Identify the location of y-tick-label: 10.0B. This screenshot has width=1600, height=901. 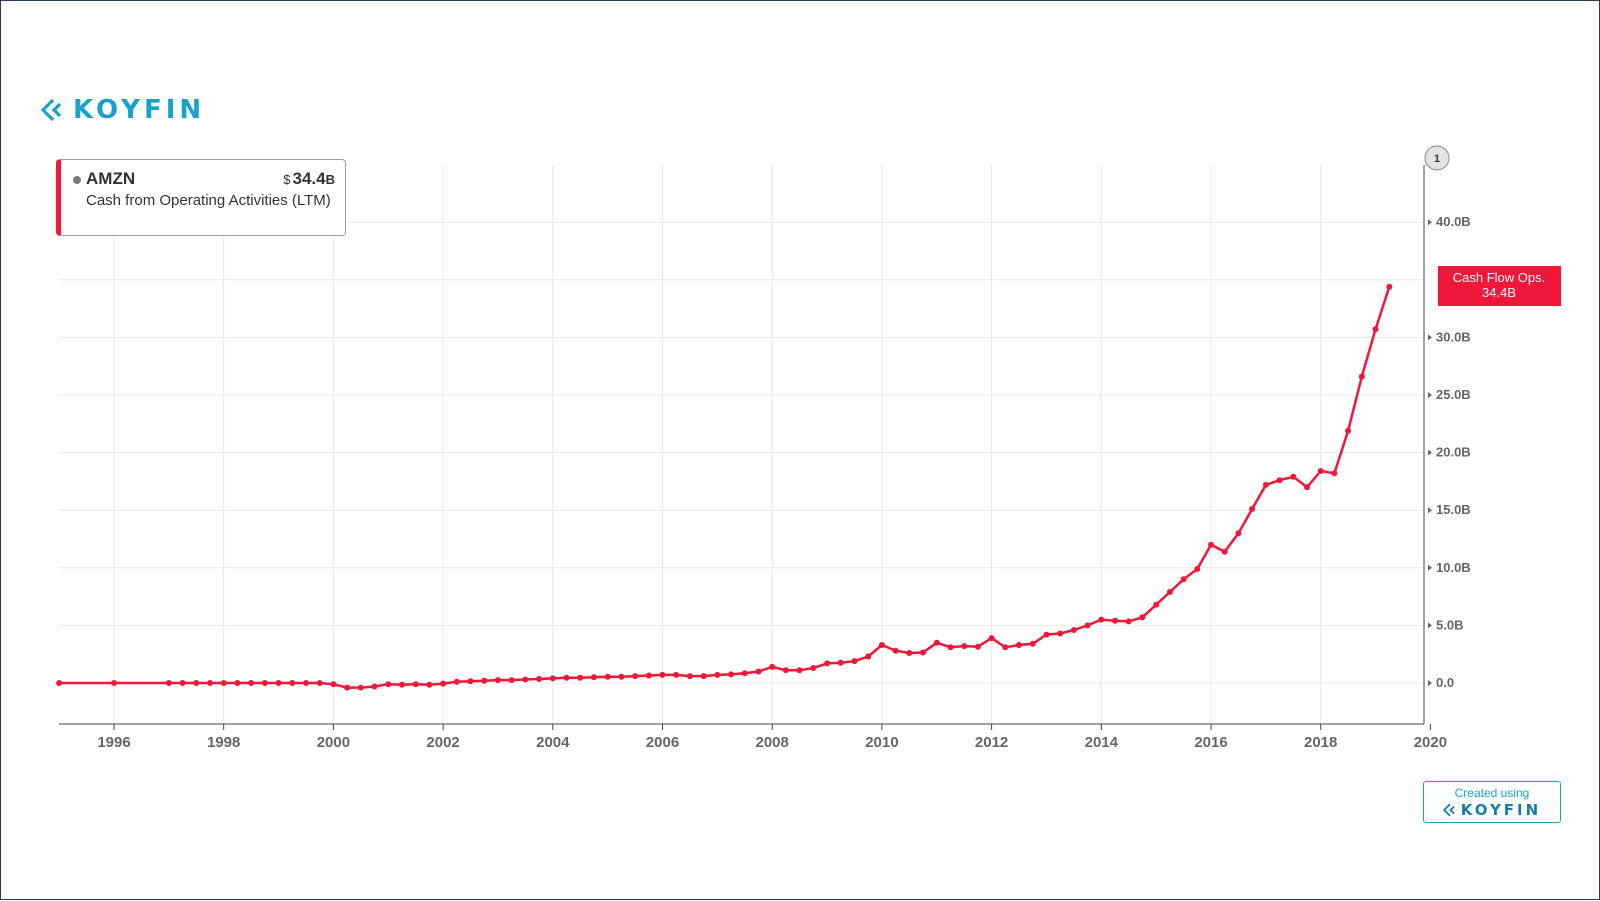
(1453, 567).